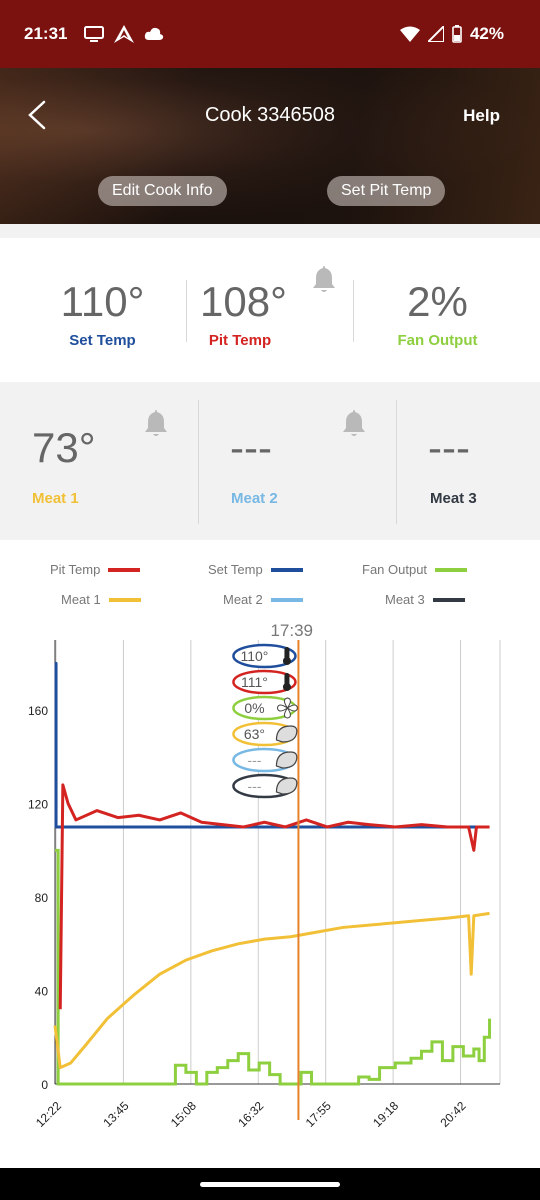 This screenshot has height=1200, width=540. What do you see at coordinates (386, 191) in the screenshot?
I see `set-pit-temp-button: Set Pit Temp` at bounding box center [386, 191].